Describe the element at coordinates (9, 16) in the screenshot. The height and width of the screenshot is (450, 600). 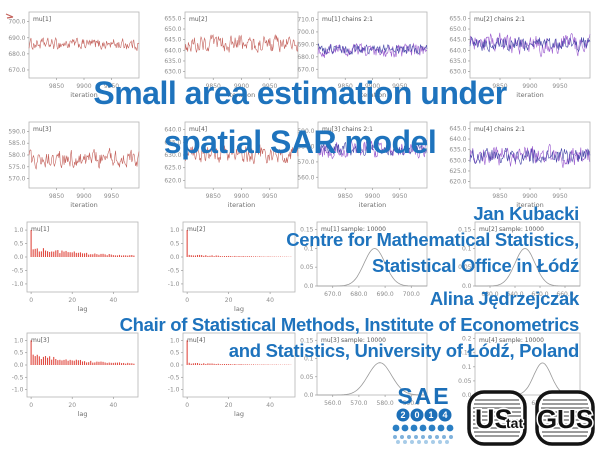
I see `corner-plot-fragment` at that location.